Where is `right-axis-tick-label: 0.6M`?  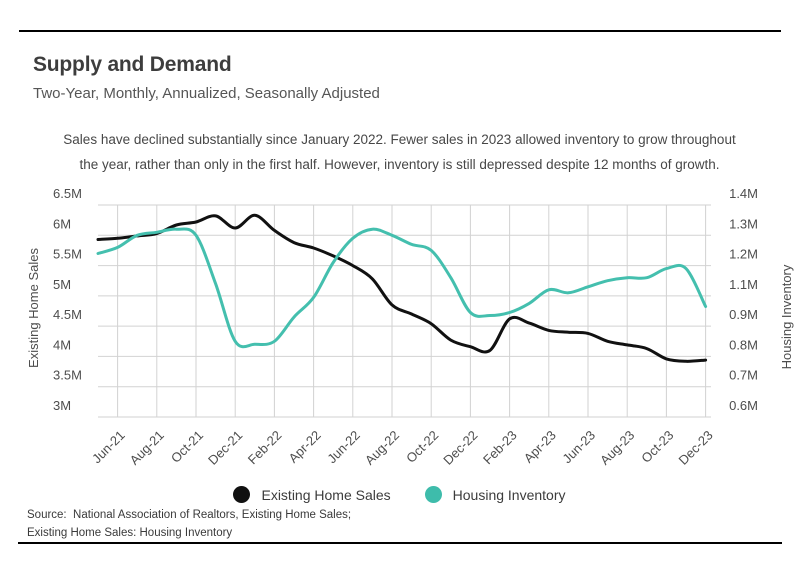 right-axis-tick-label: 0.6M is located at coordinates (743, 405).